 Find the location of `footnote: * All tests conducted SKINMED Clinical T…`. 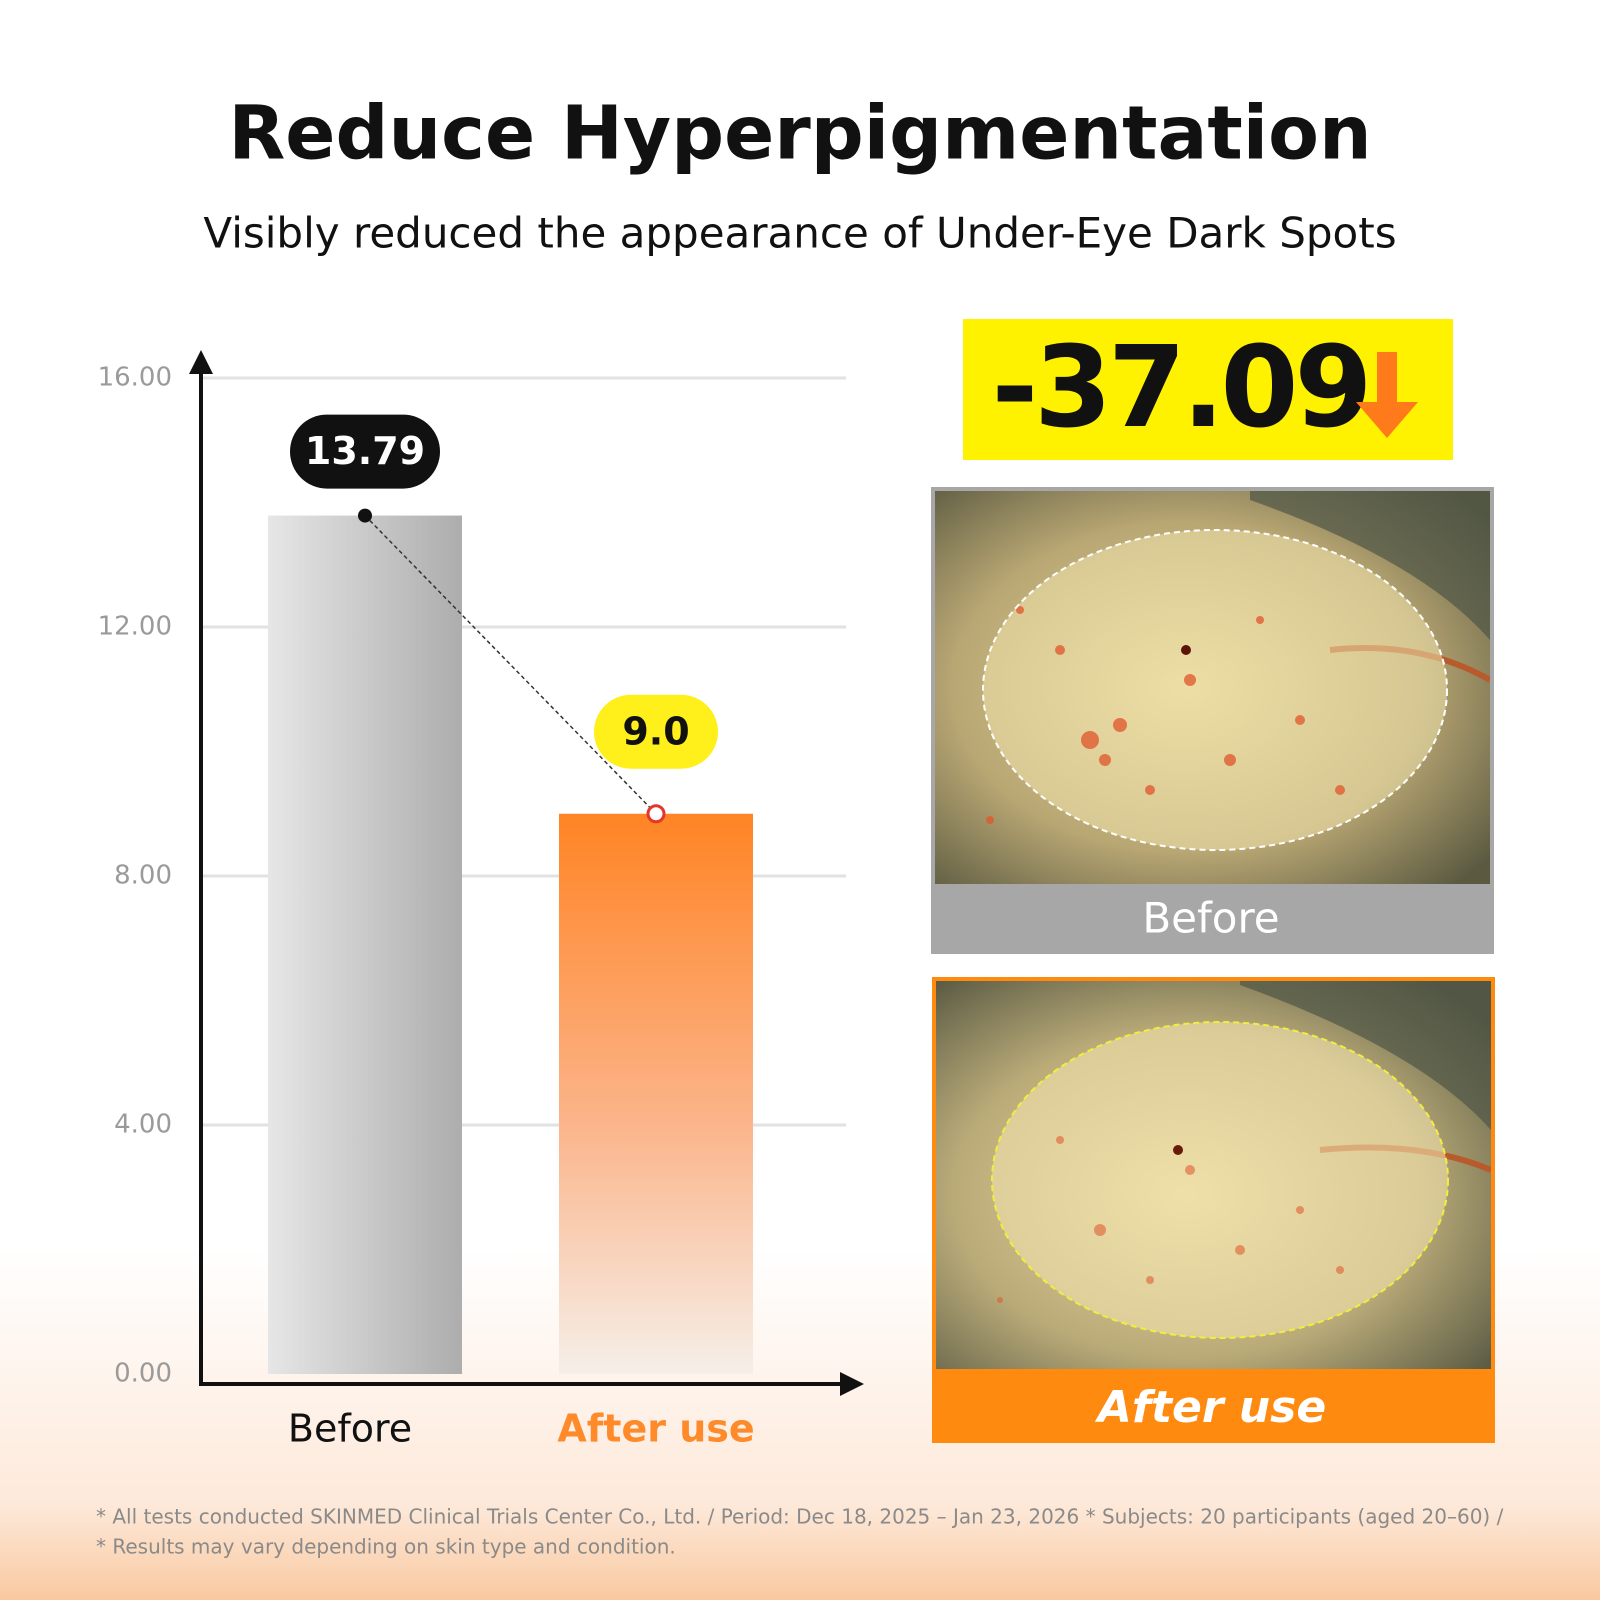

footnote: * All tests conducted SKINMED Clinical T… is located at coordinates (800, 1517).